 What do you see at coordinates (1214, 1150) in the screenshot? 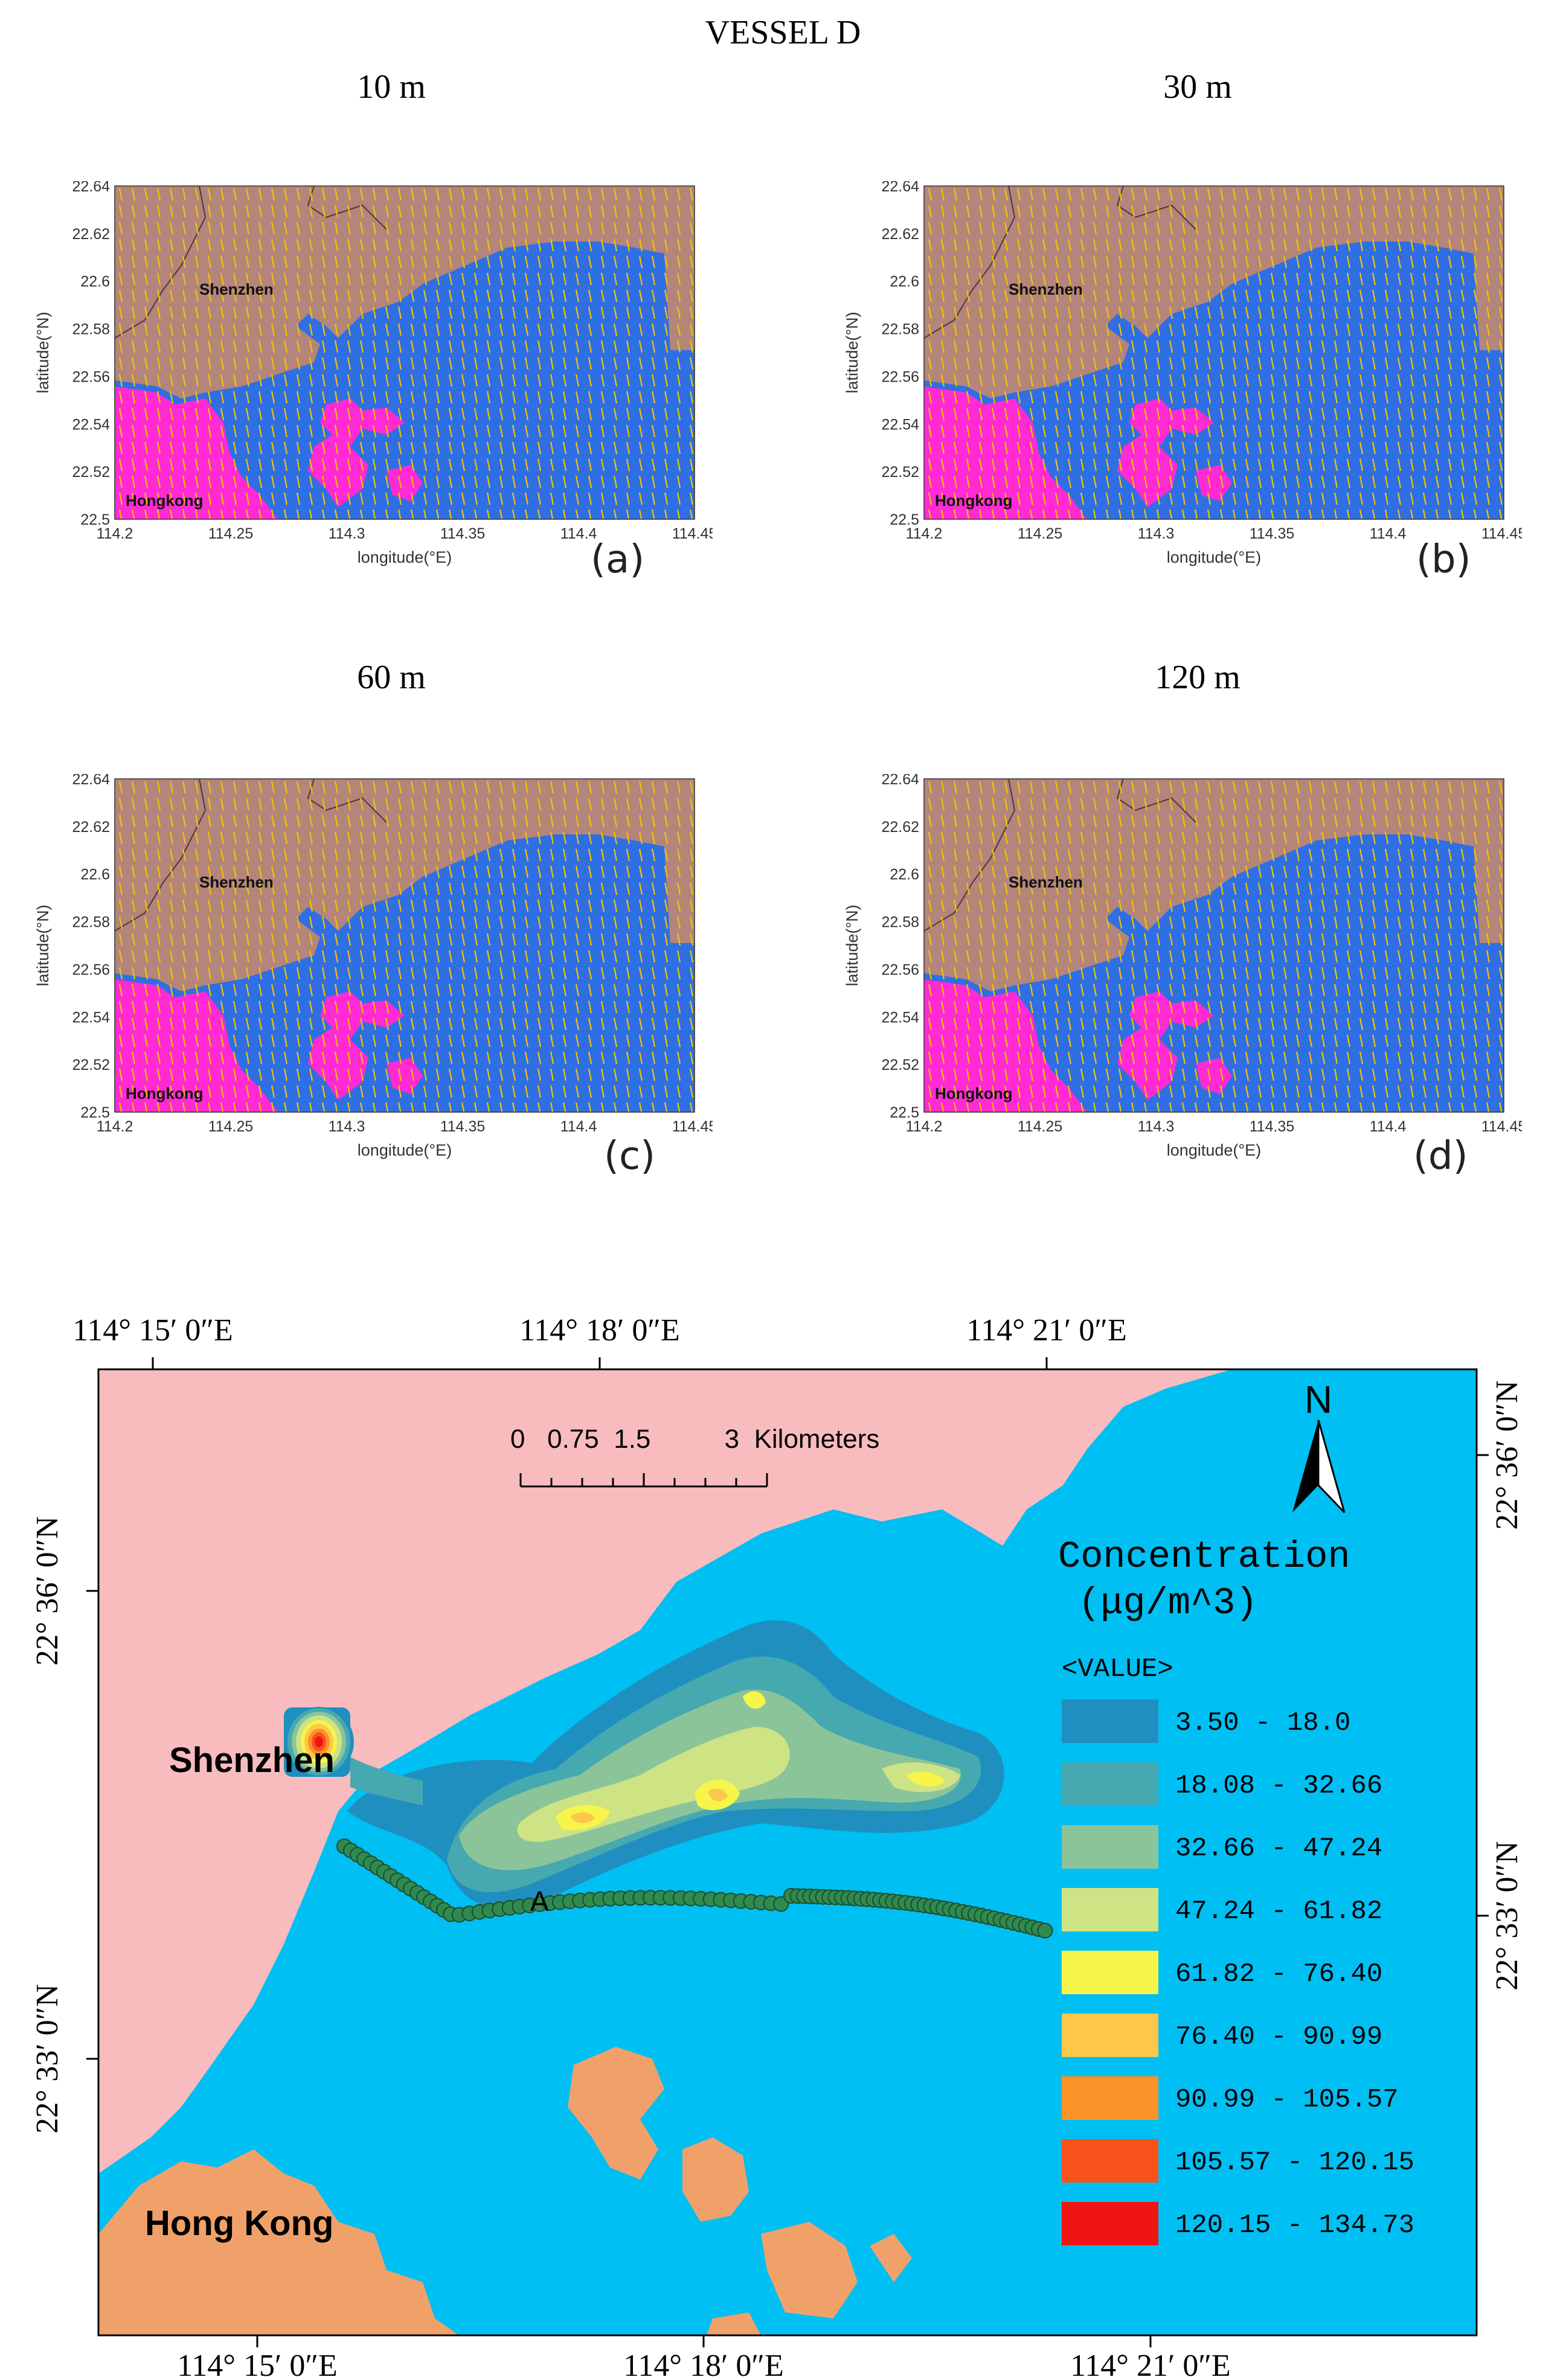
I see `x-axis-label: longitude(°E)` at bounding box center [1214, 1150].